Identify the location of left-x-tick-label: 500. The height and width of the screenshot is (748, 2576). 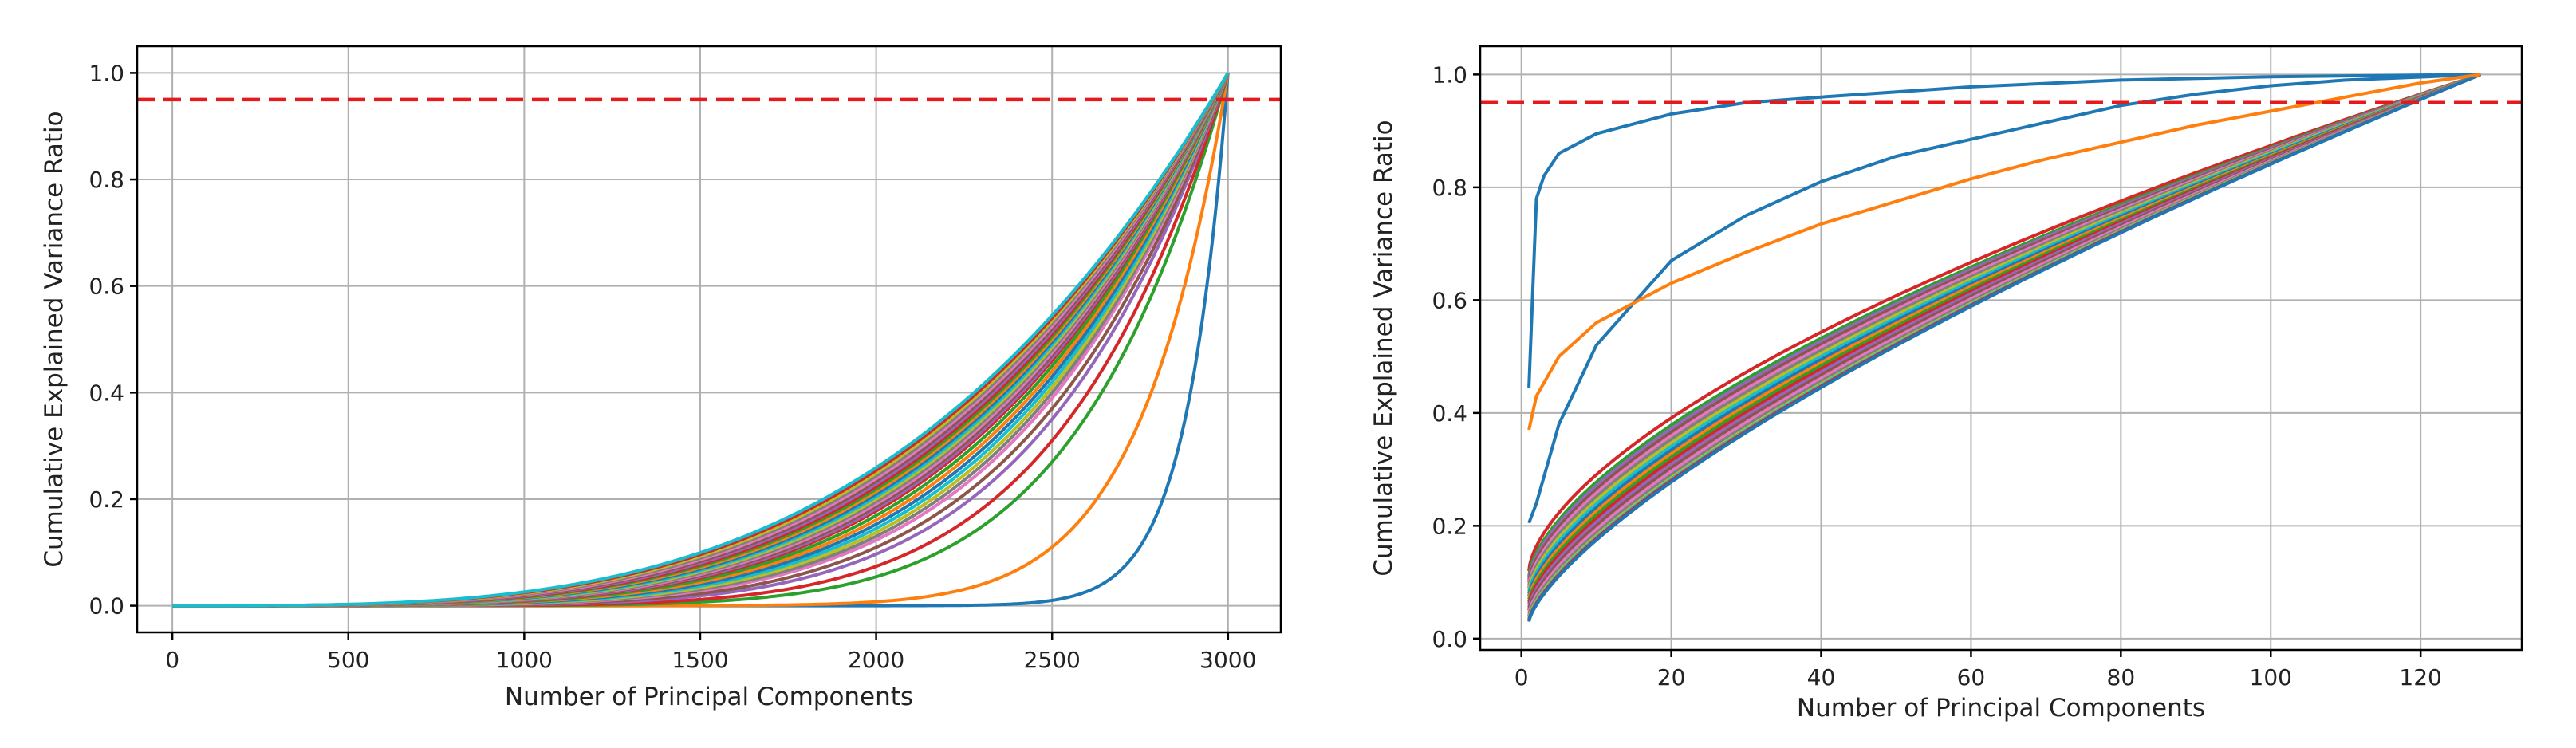
(348, 660).